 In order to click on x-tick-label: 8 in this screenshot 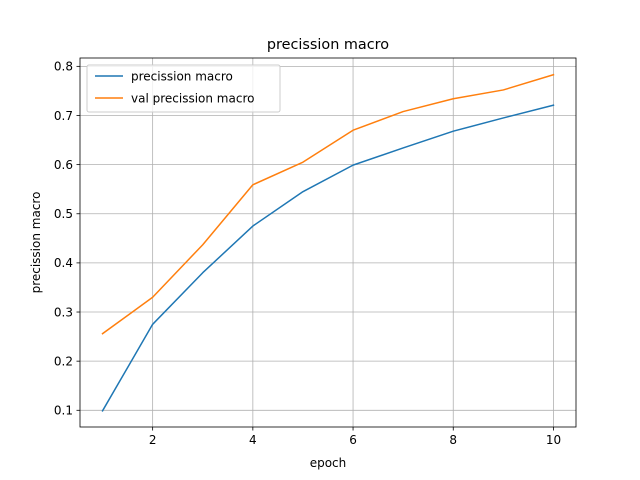, I will do `click(453, 440)`.